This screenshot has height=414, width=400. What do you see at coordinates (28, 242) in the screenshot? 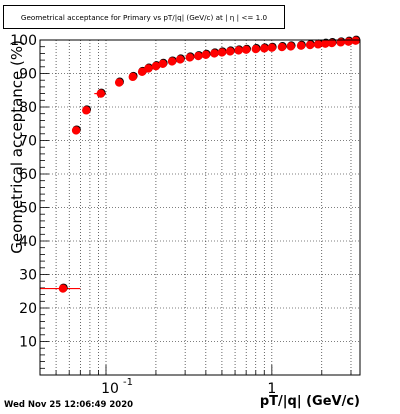
I see `y-tick-label: 40` at bounding box center [28, 242].